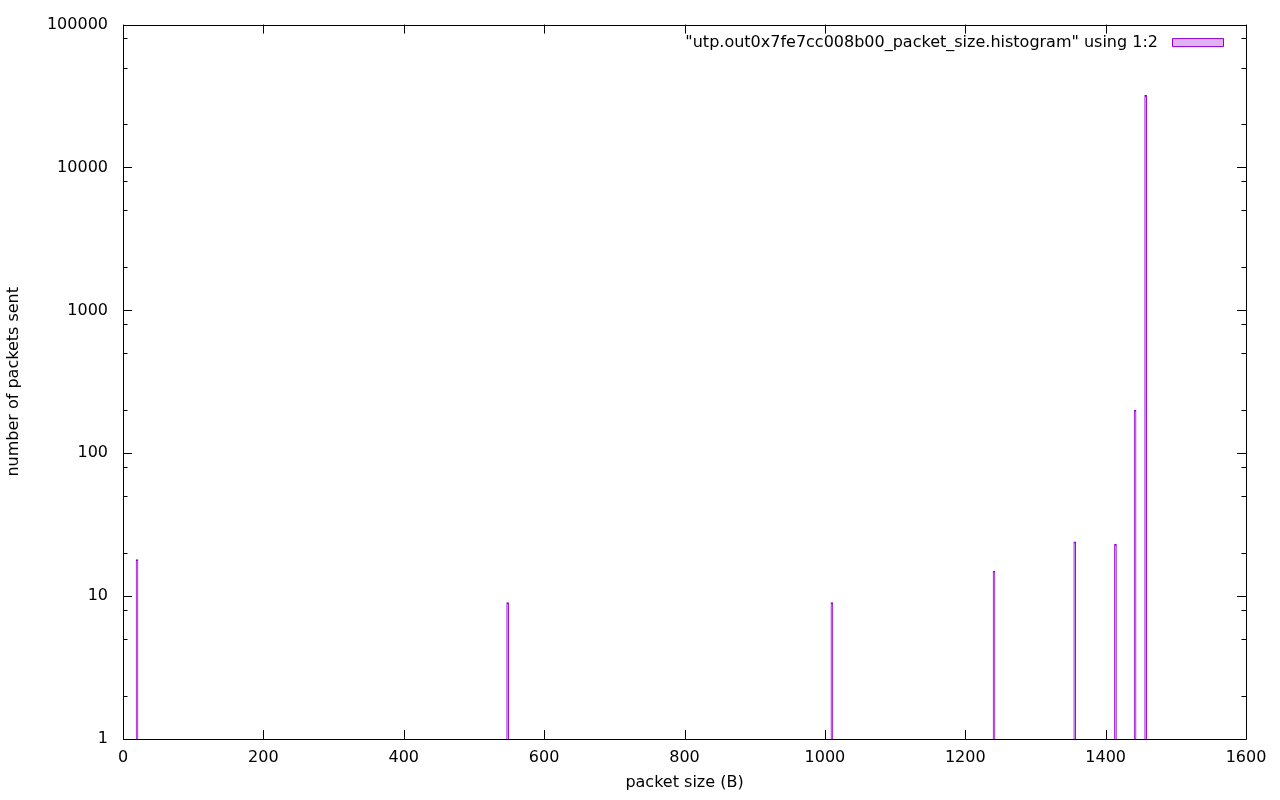 This screenshot has height=800, width=1280. Describe the element at coordinates (404, 756) in the screenshot. I see `x-tick-label: 400` at that location.